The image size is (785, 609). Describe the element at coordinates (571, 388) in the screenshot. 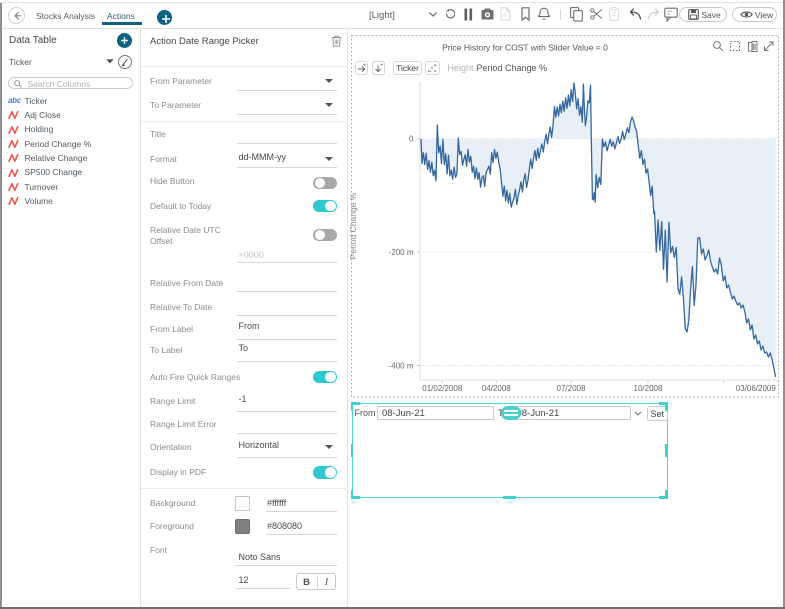

I see `svg-text: 07/2008` at that location.